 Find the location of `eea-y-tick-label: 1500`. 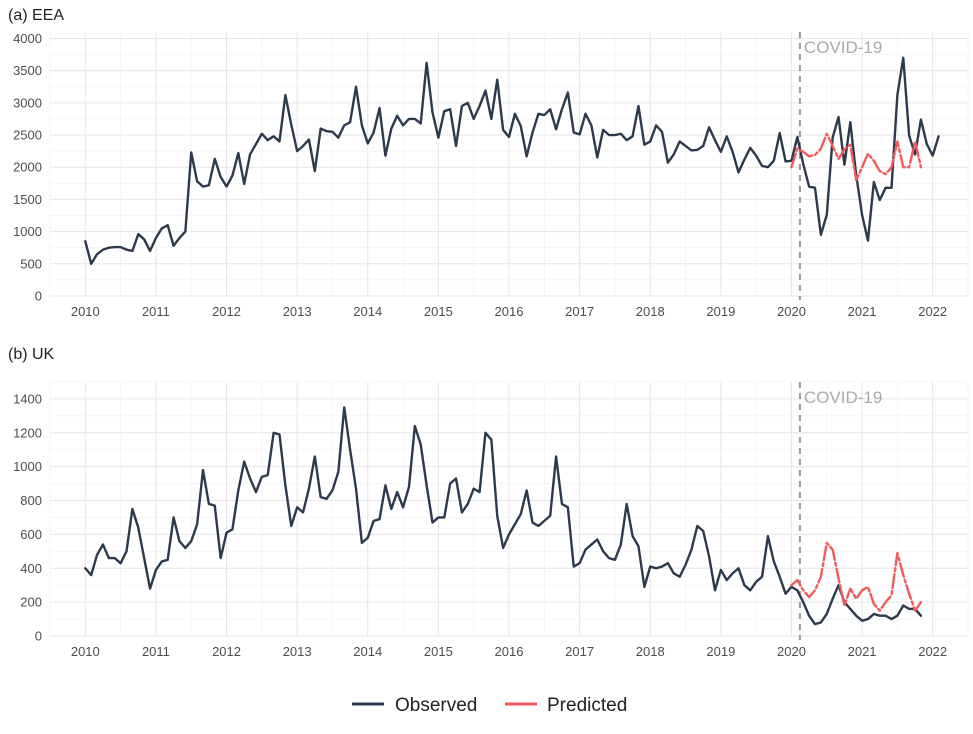

eea-y-tick-label: 1500 is located at coordinates (27, 199).